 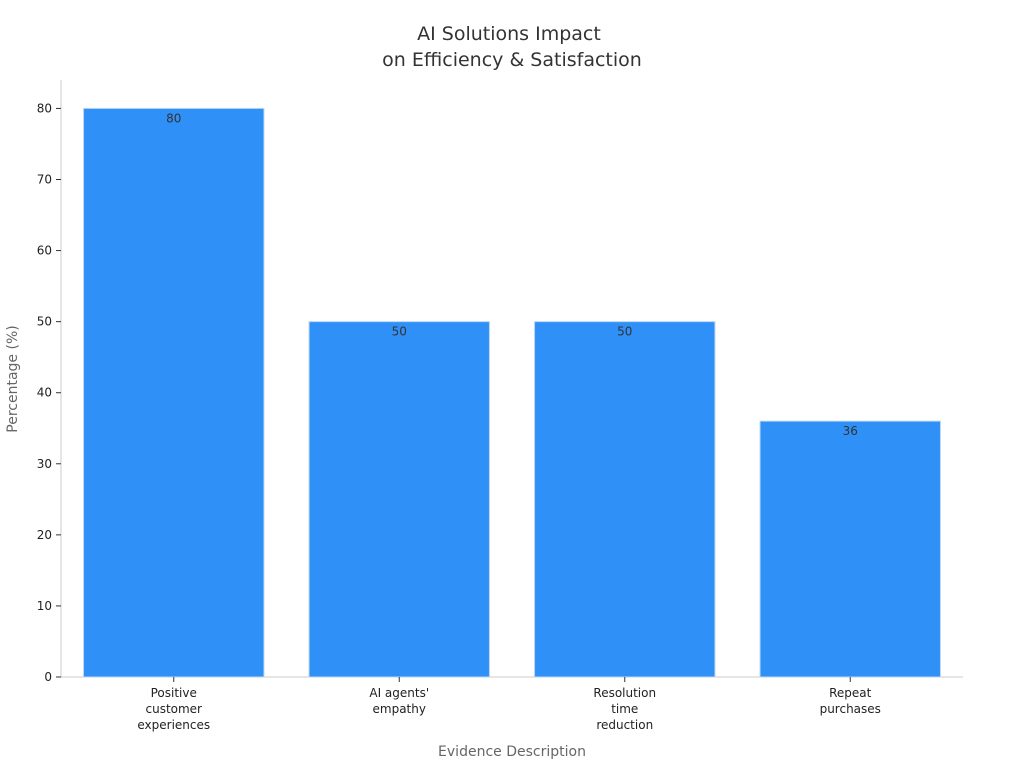 I want to click on x-tick-label-line: customer, so click(x=173, y=709).